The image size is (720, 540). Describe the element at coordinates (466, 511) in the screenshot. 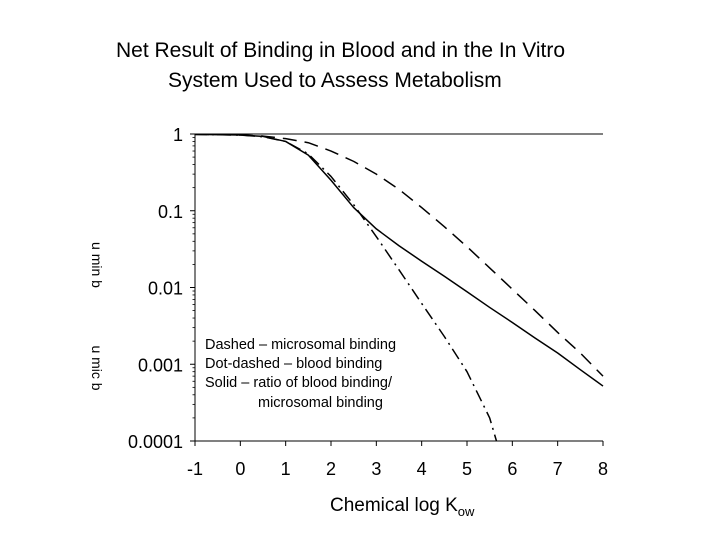

I see `x-axis-label-subscript: ow` at that location.